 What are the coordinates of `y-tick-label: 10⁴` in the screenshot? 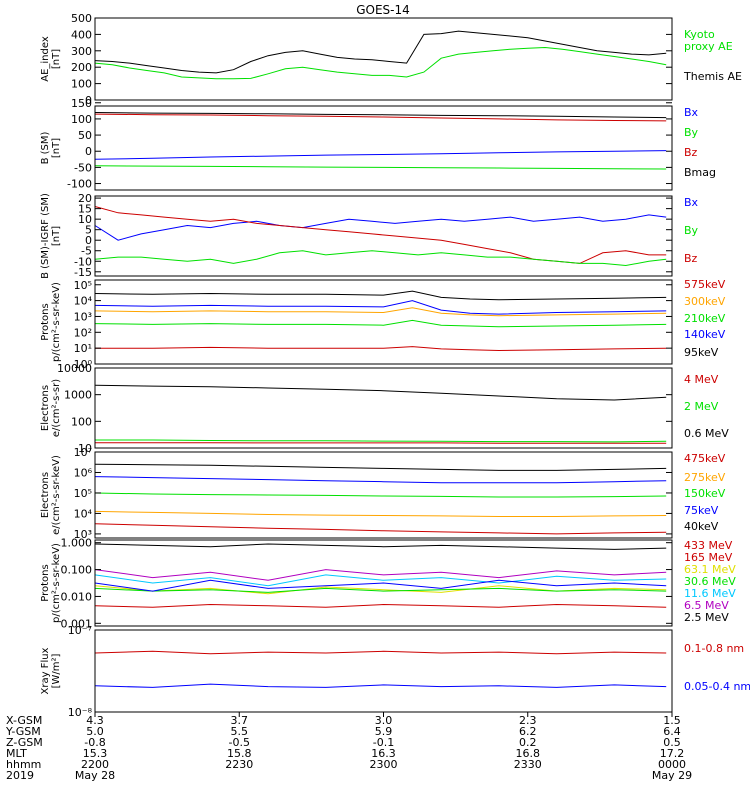 It's located at (83, 301).